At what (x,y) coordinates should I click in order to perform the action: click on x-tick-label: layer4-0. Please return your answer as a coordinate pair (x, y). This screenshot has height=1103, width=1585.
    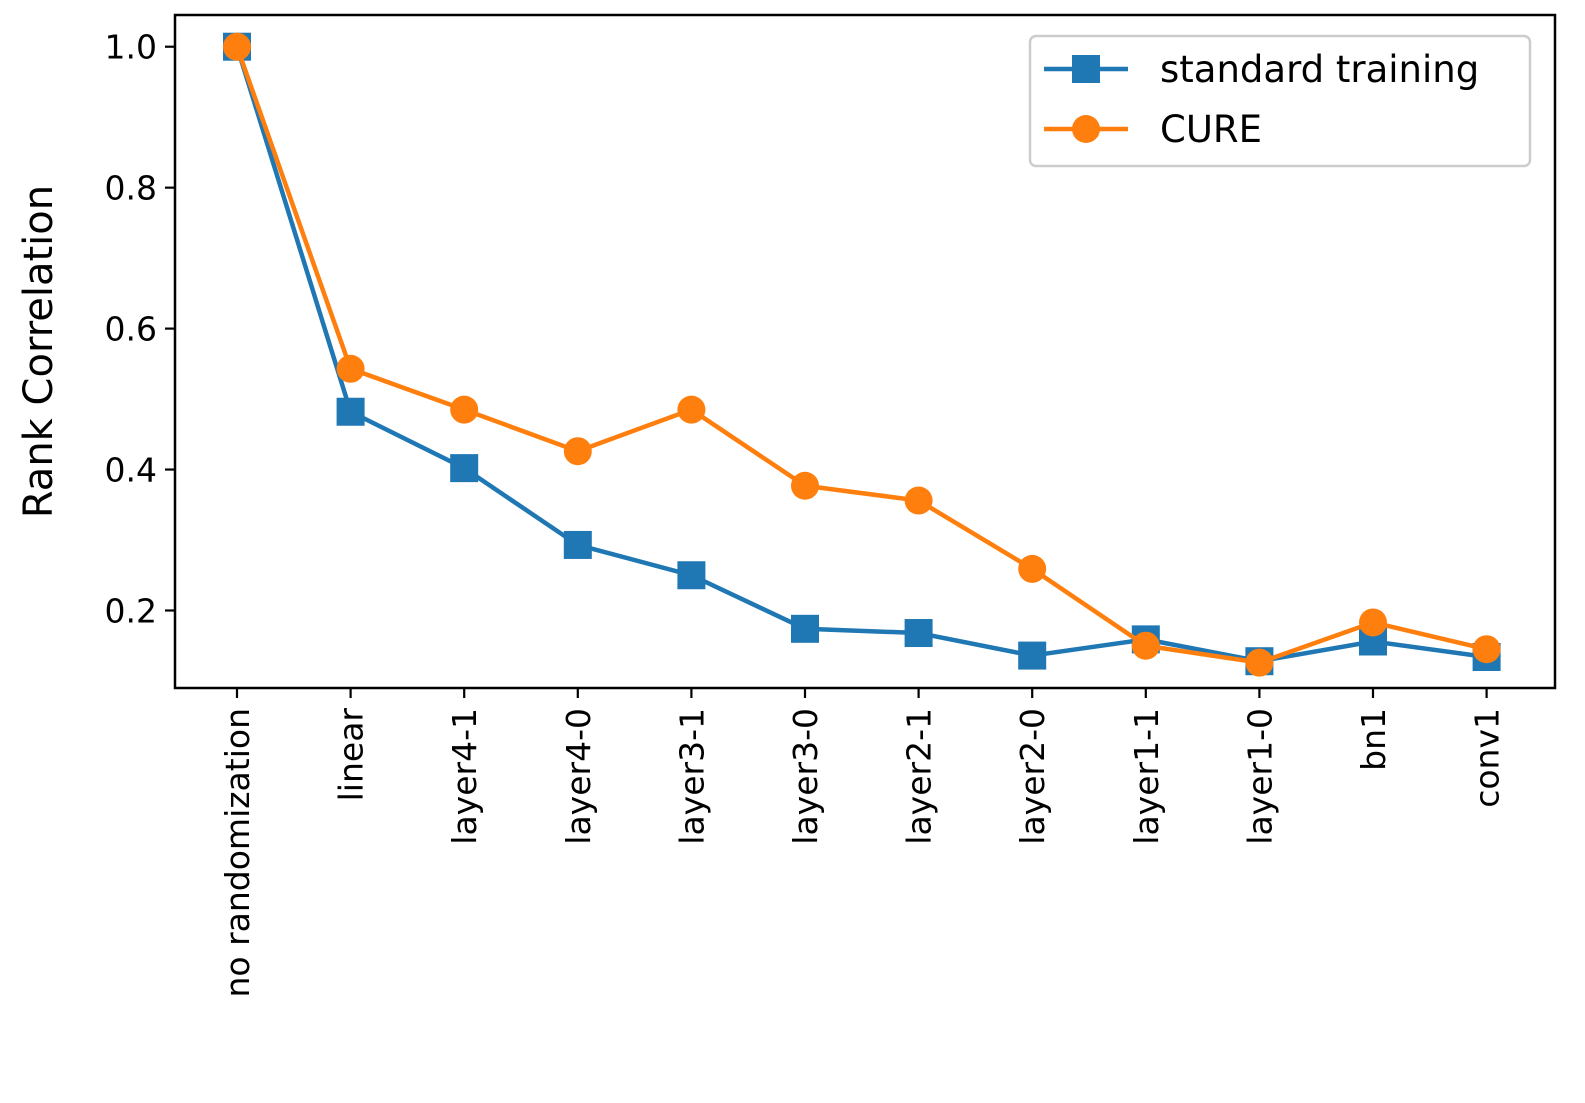
    Looking at the image, I should click on (578, 776).